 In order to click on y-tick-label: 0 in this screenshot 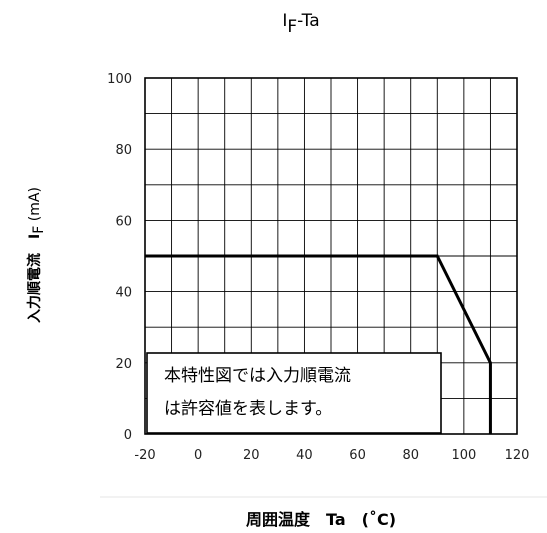, I will do `click(128, 435)`.